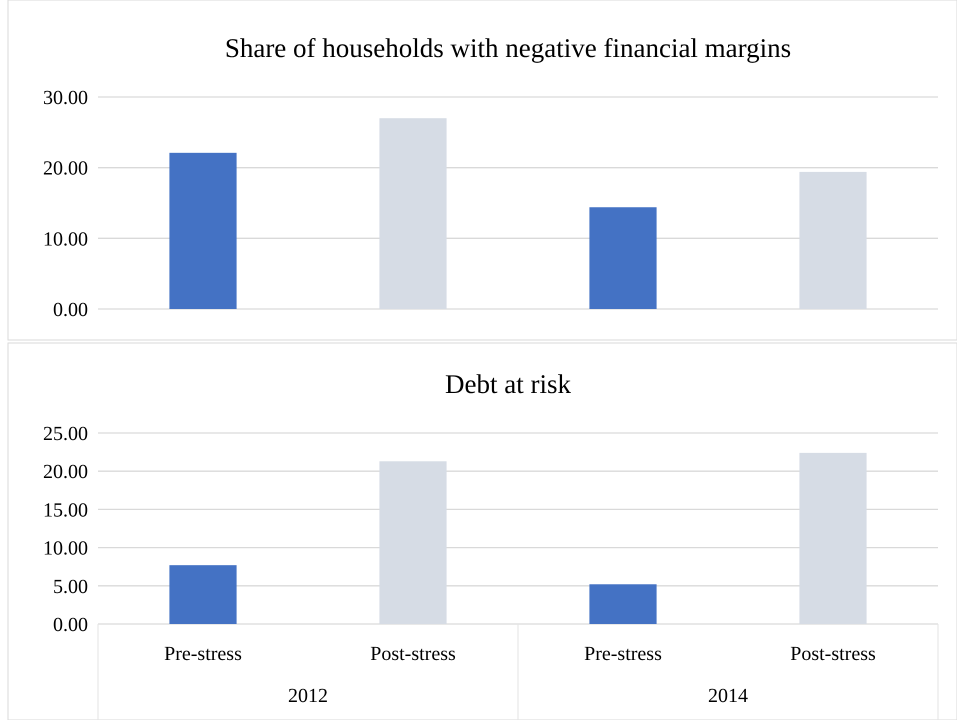 The image size is (957, 720). What do you see at coordinates (65, 434) in the screenshot?
I see `y-tick-label: 25.00` at bounding box center [65, 434].